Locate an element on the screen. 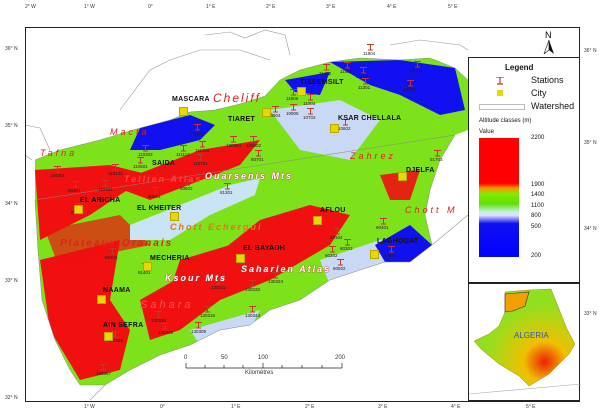  station-label: 11806 is located at coordinates (292, 98).